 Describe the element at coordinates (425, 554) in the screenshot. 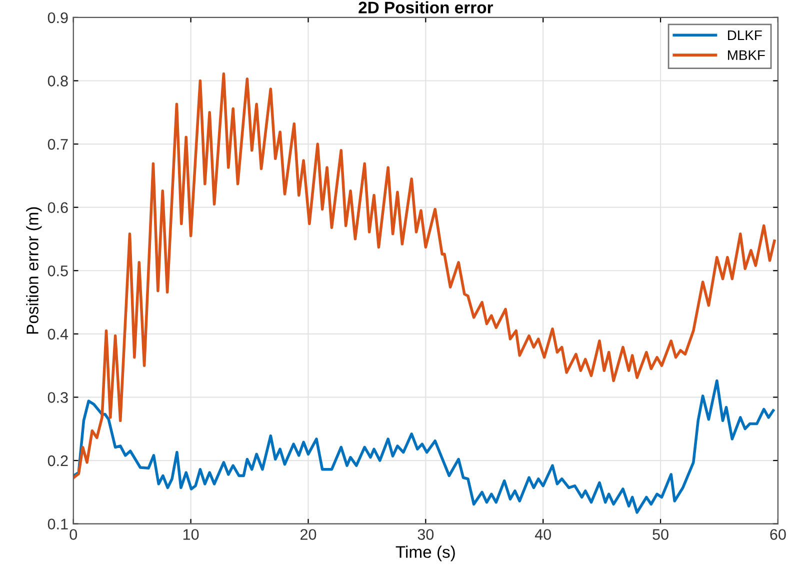

I see `x-axis-title: Time (s)` at that location.